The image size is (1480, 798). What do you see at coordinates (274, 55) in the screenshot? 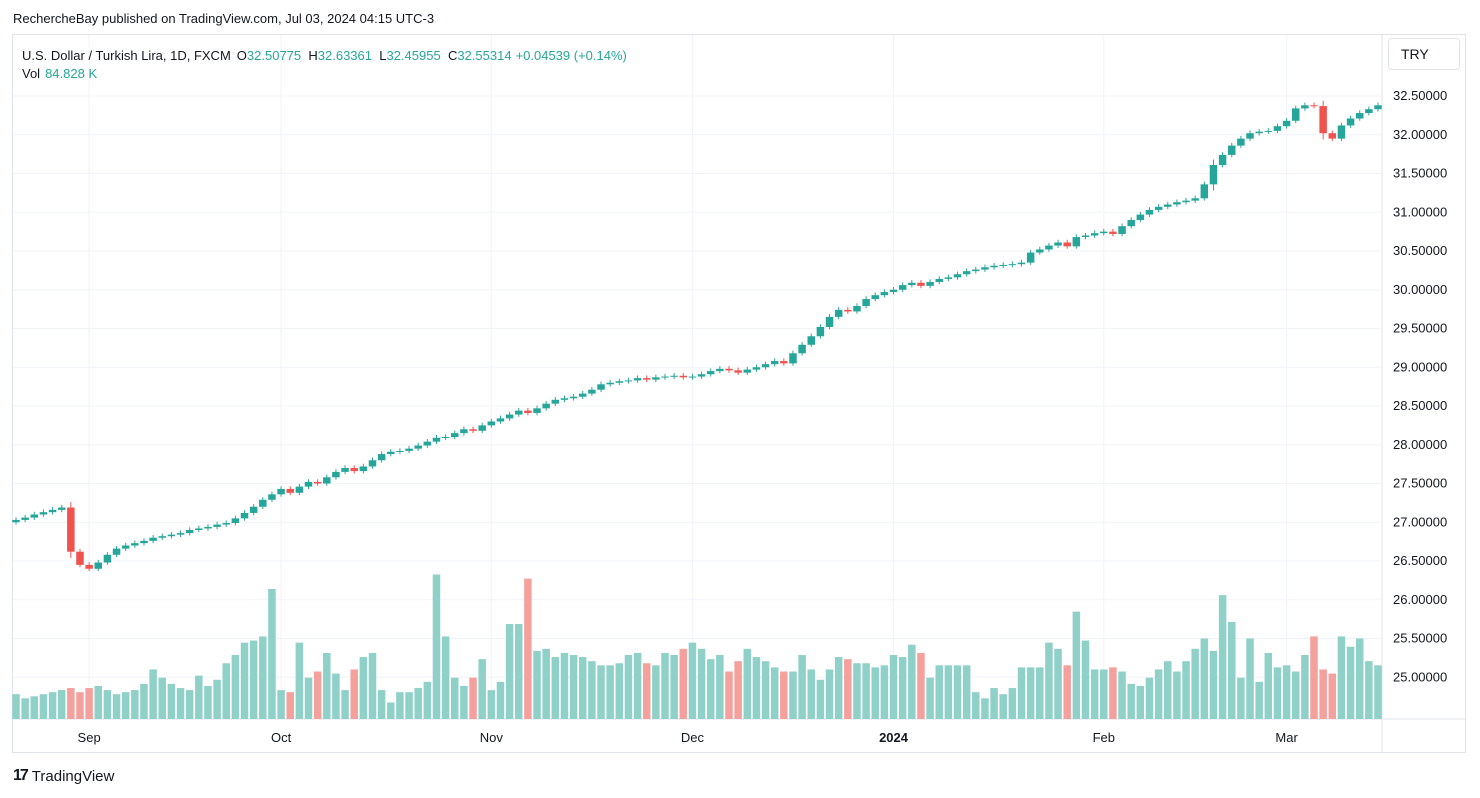
I see `open-value: 32.50775` at bounding box center [274, 55].